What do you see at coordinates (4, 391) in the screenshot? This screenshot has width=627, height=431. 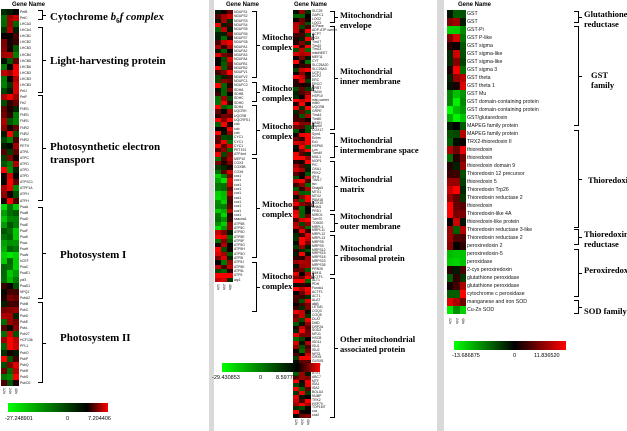 I see `column-header: 12h` at bounding box center [4, 391].